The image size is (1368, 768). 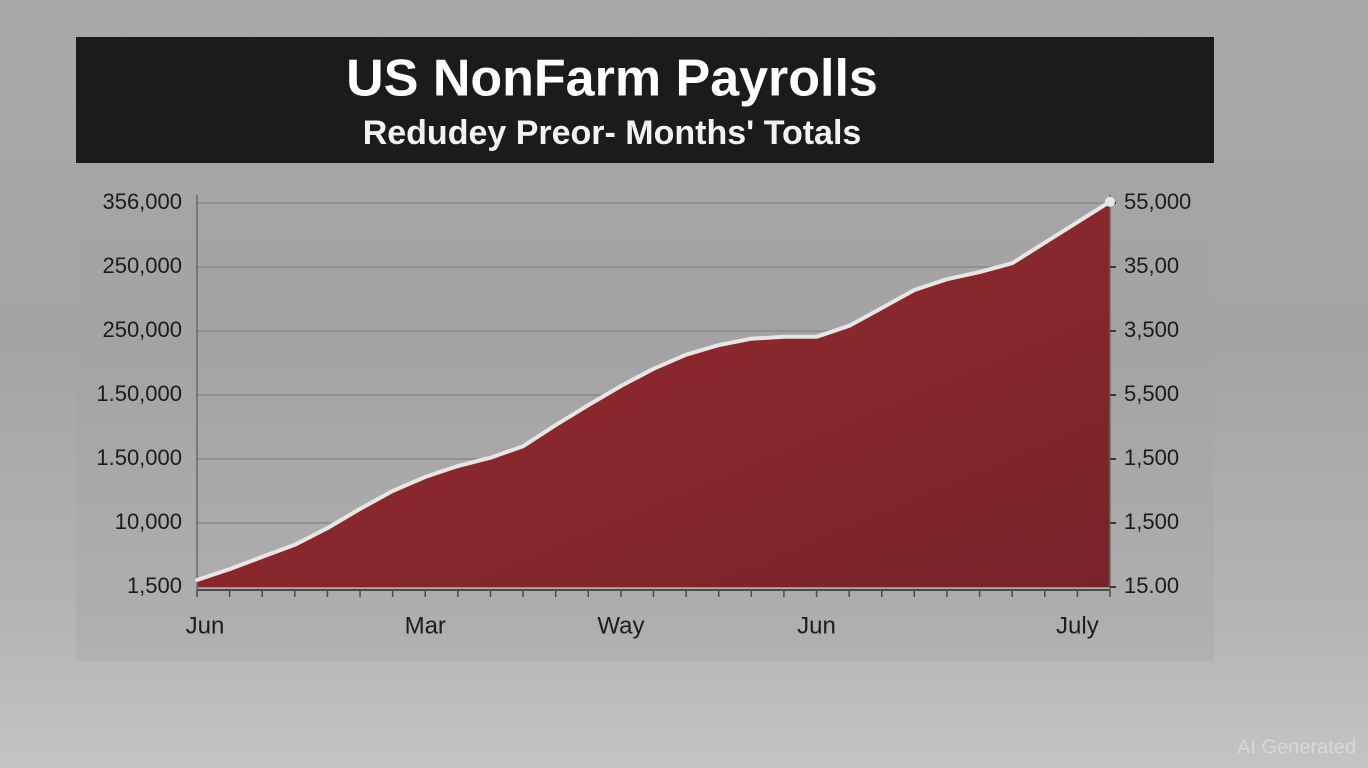 What do you see at coordinates (154, 585) in the screenshot?
I see `y-tick-label: 1,500` at bounding box center [154, 585].